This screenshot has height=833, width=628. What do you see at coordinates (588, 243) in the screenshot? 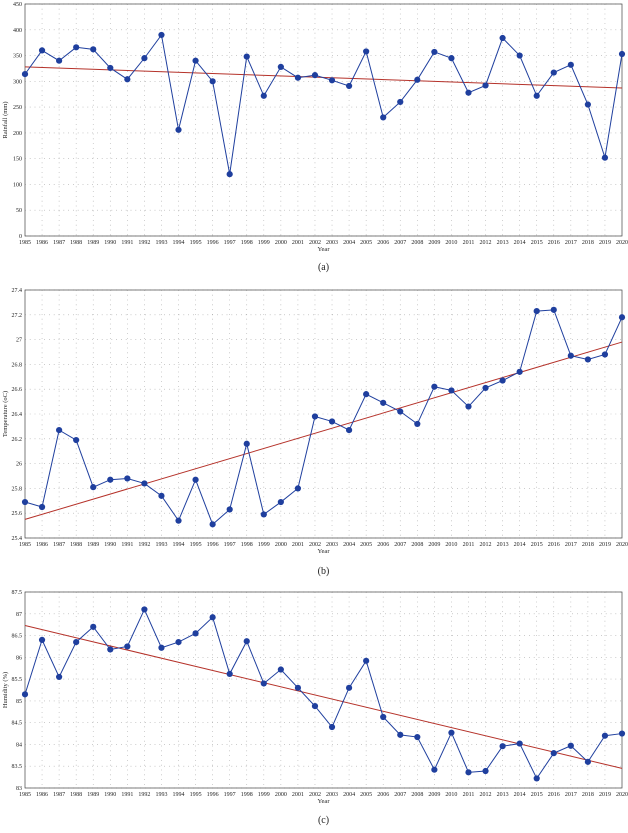
I see `x-tick-label: 2018` at bounding box center [588, 243].